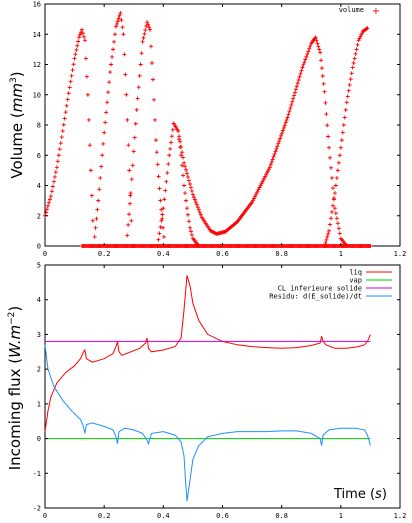 This screenshot has width=412, height=523. What do you see at coordinates (341, 516) in the screenshot?
I see `flux-x-tick-label: 1` at bounding box center [341, 516].